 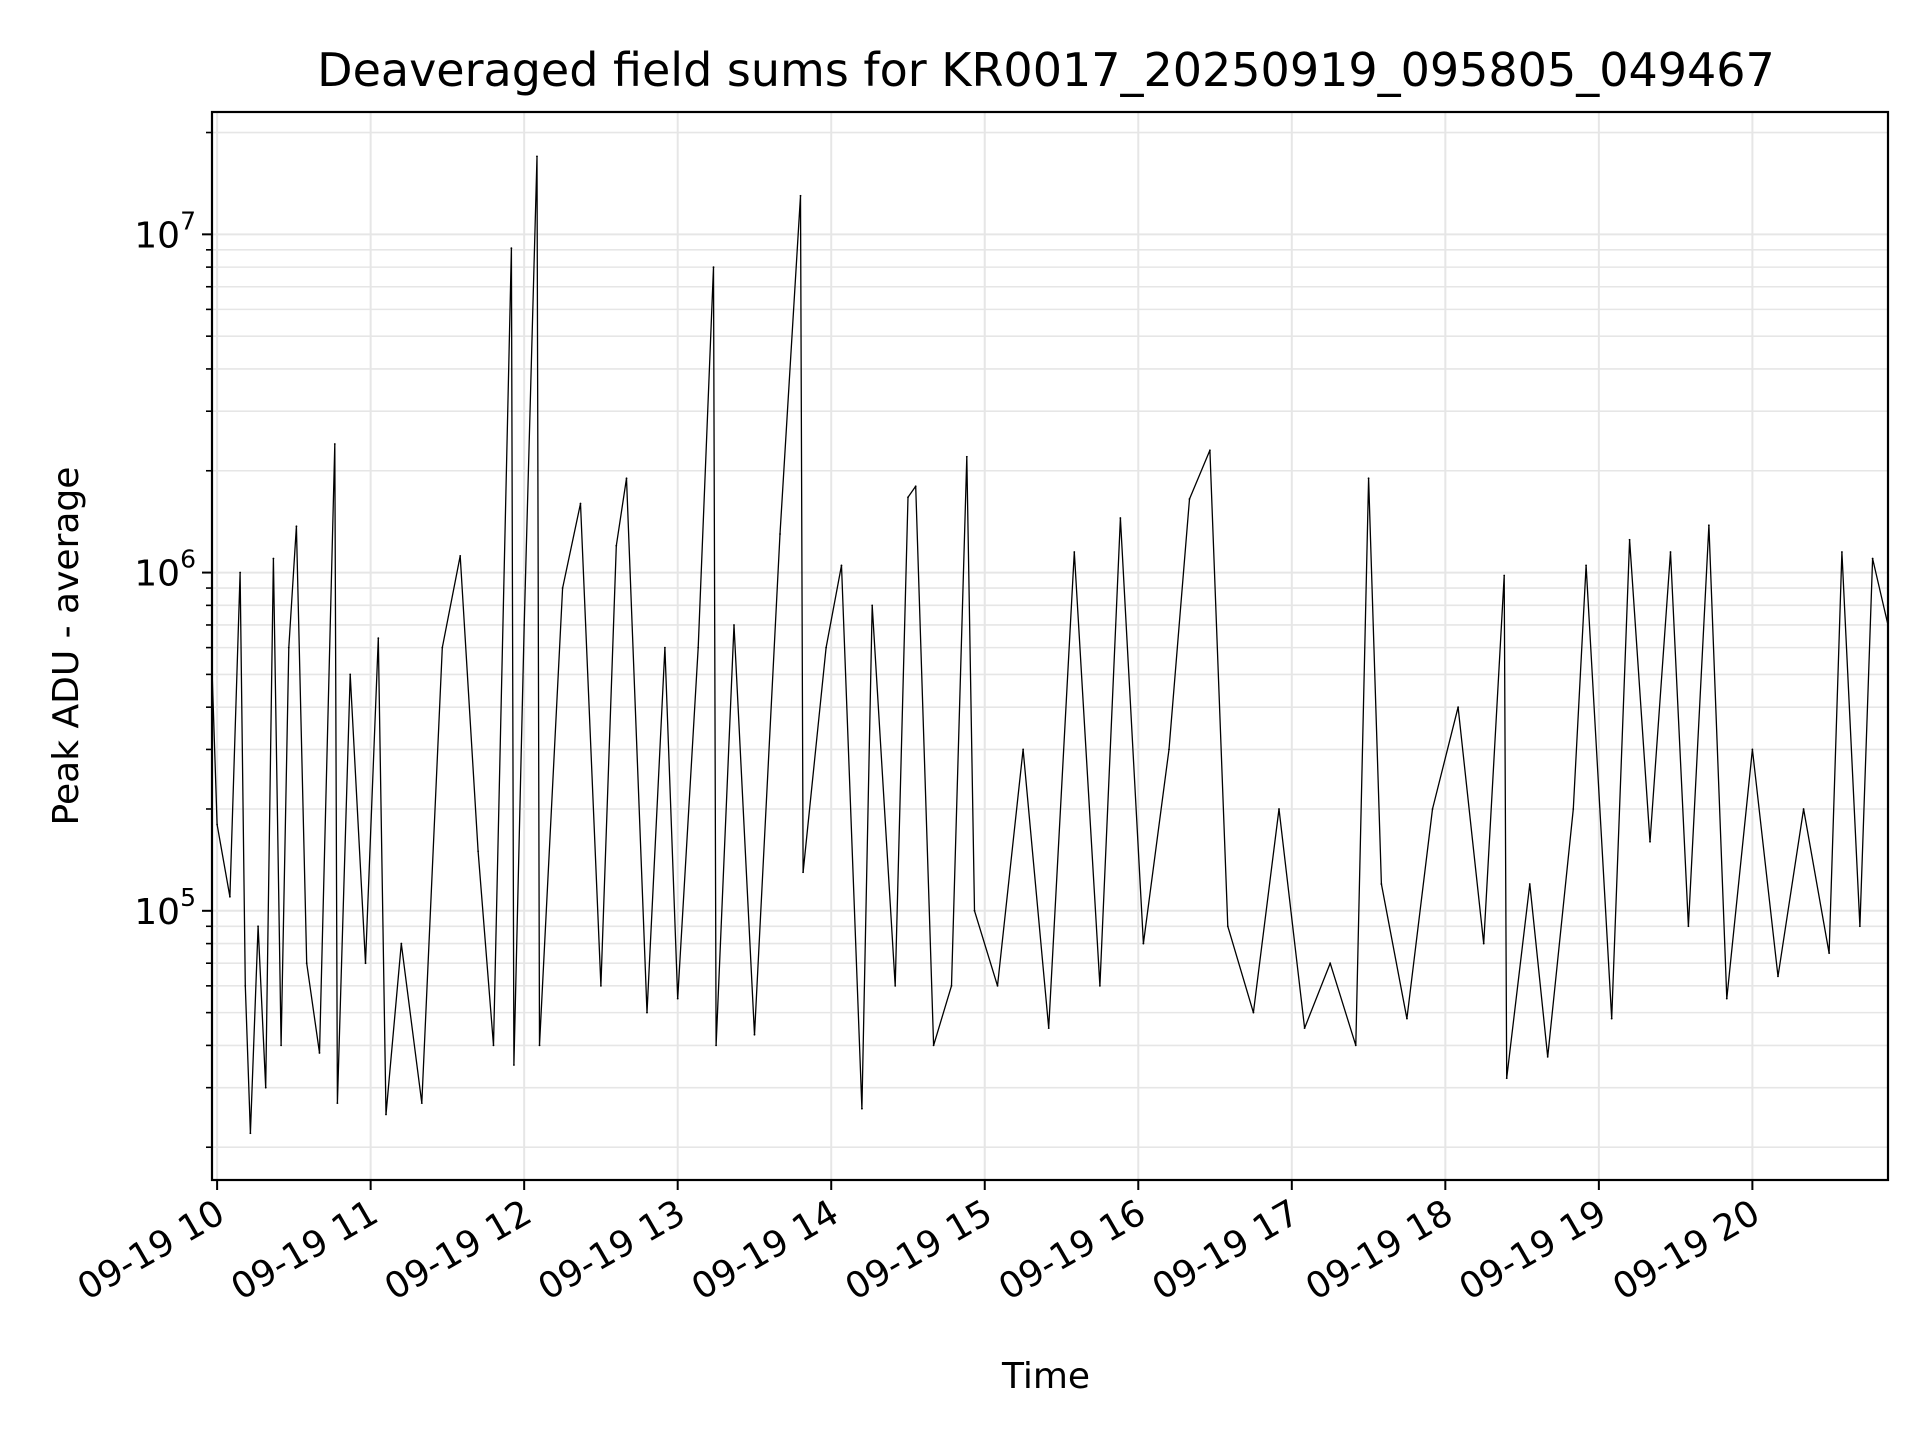 I want to click on y-tick-label: 10⁵, so click(x=165, y=908).